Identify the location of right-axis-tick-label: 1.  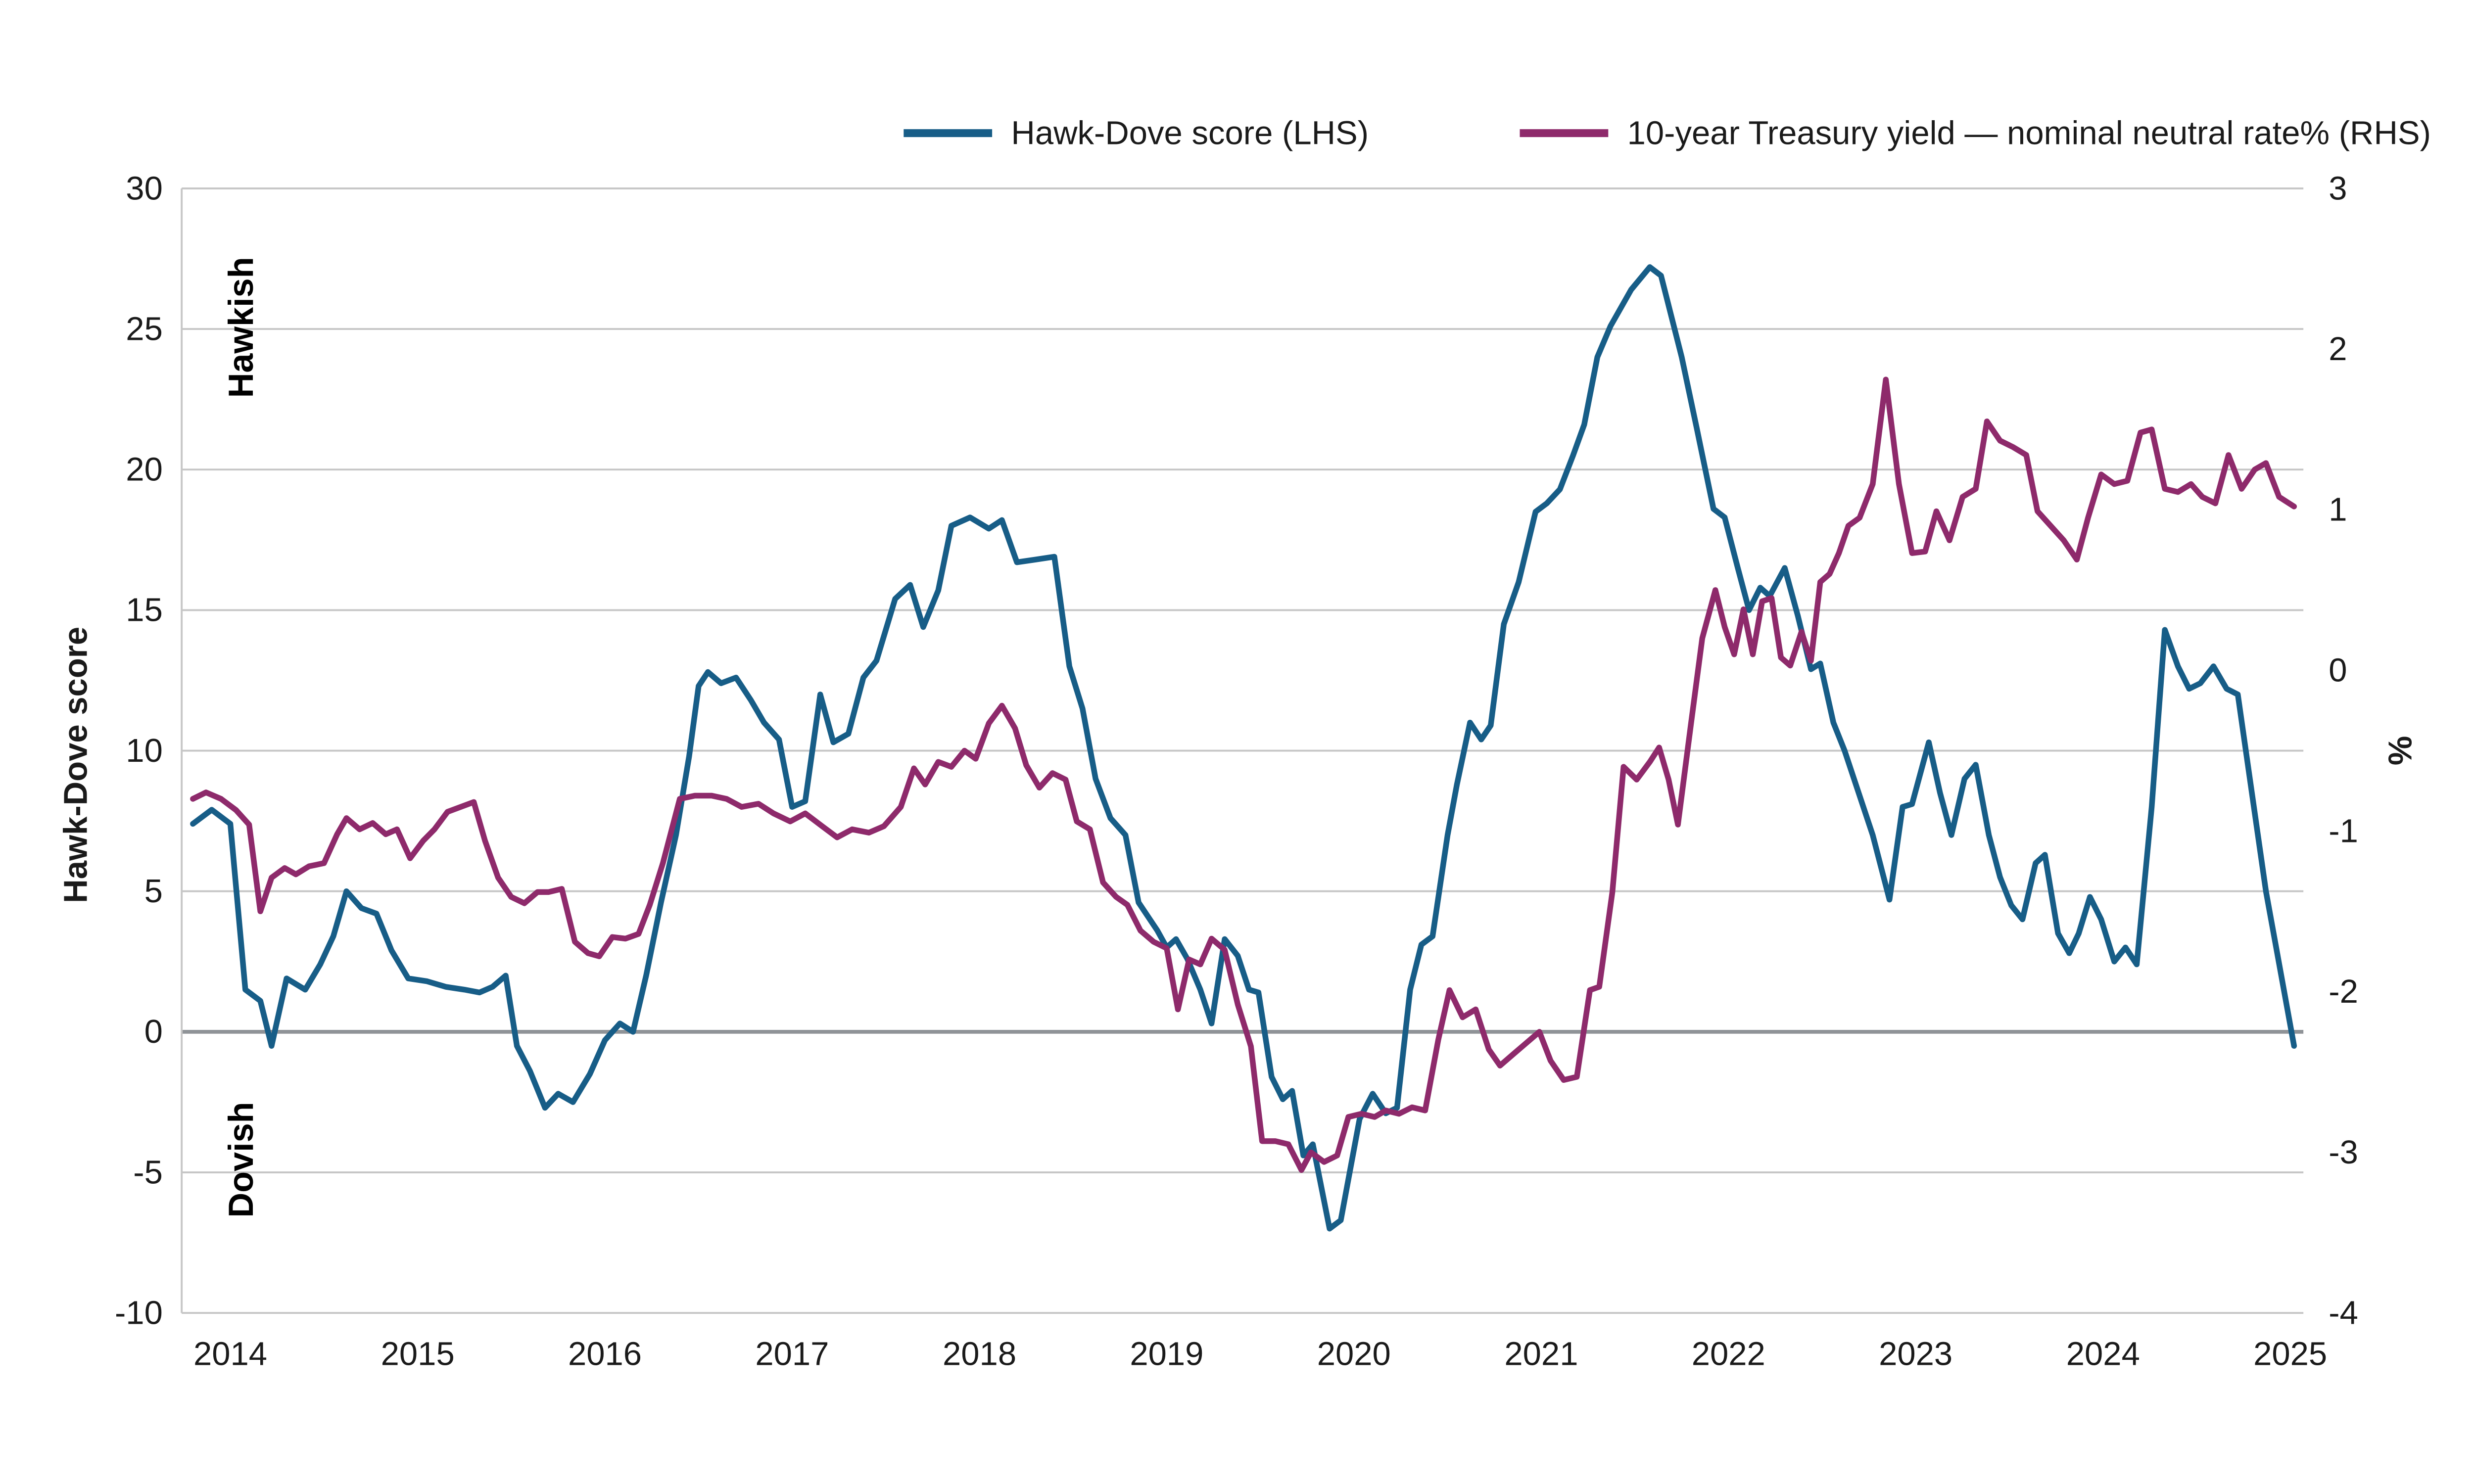
(2338, 509).